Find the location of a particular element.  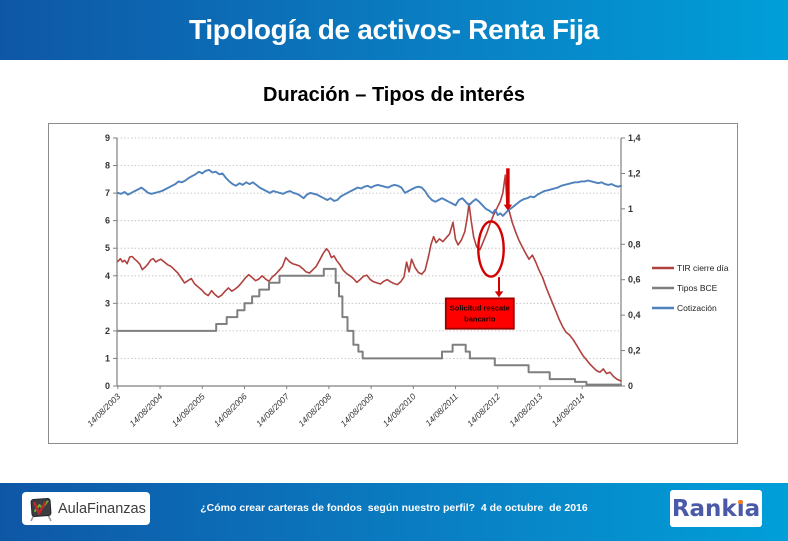

x-axis-label: 14/08/2011 is located at coordinates (441, 409).